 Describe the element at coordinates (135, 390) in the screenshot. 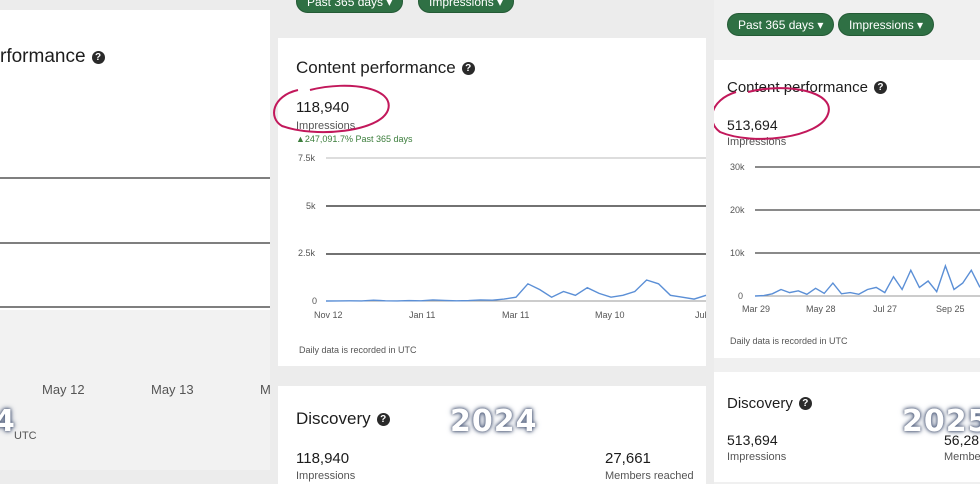

I see `chart-bottom-area` at that location.